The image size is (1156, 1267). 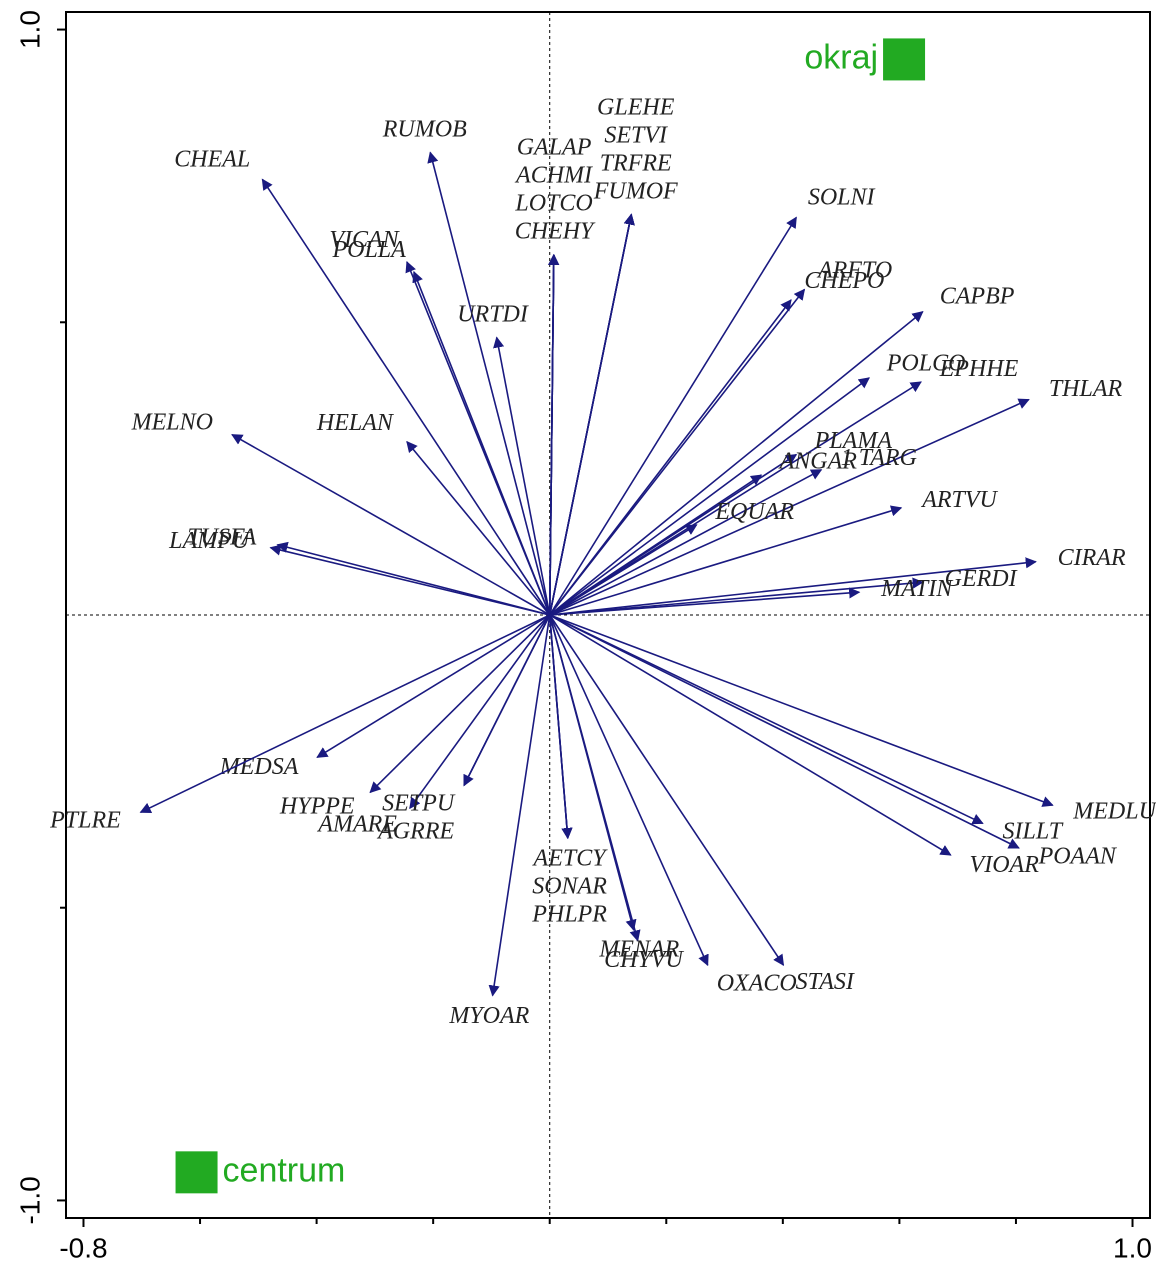 I want to click on species-label: SONAR, so click(x=569, y=886).